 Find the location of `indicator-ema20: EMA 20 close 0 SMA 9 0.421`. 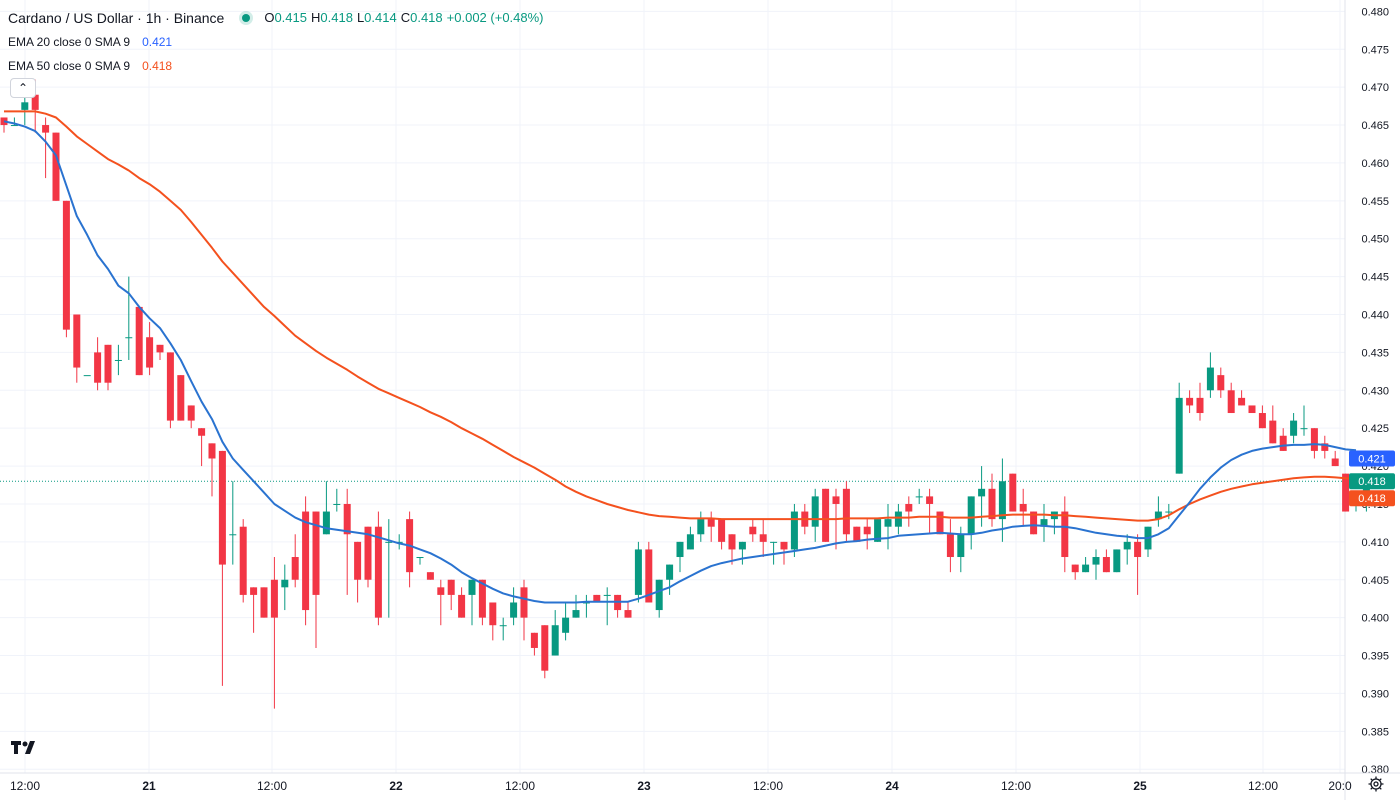

indicator-ema20: EMA 20 close 0 SMA 9 0.421 is located at coordinates (276, 42).